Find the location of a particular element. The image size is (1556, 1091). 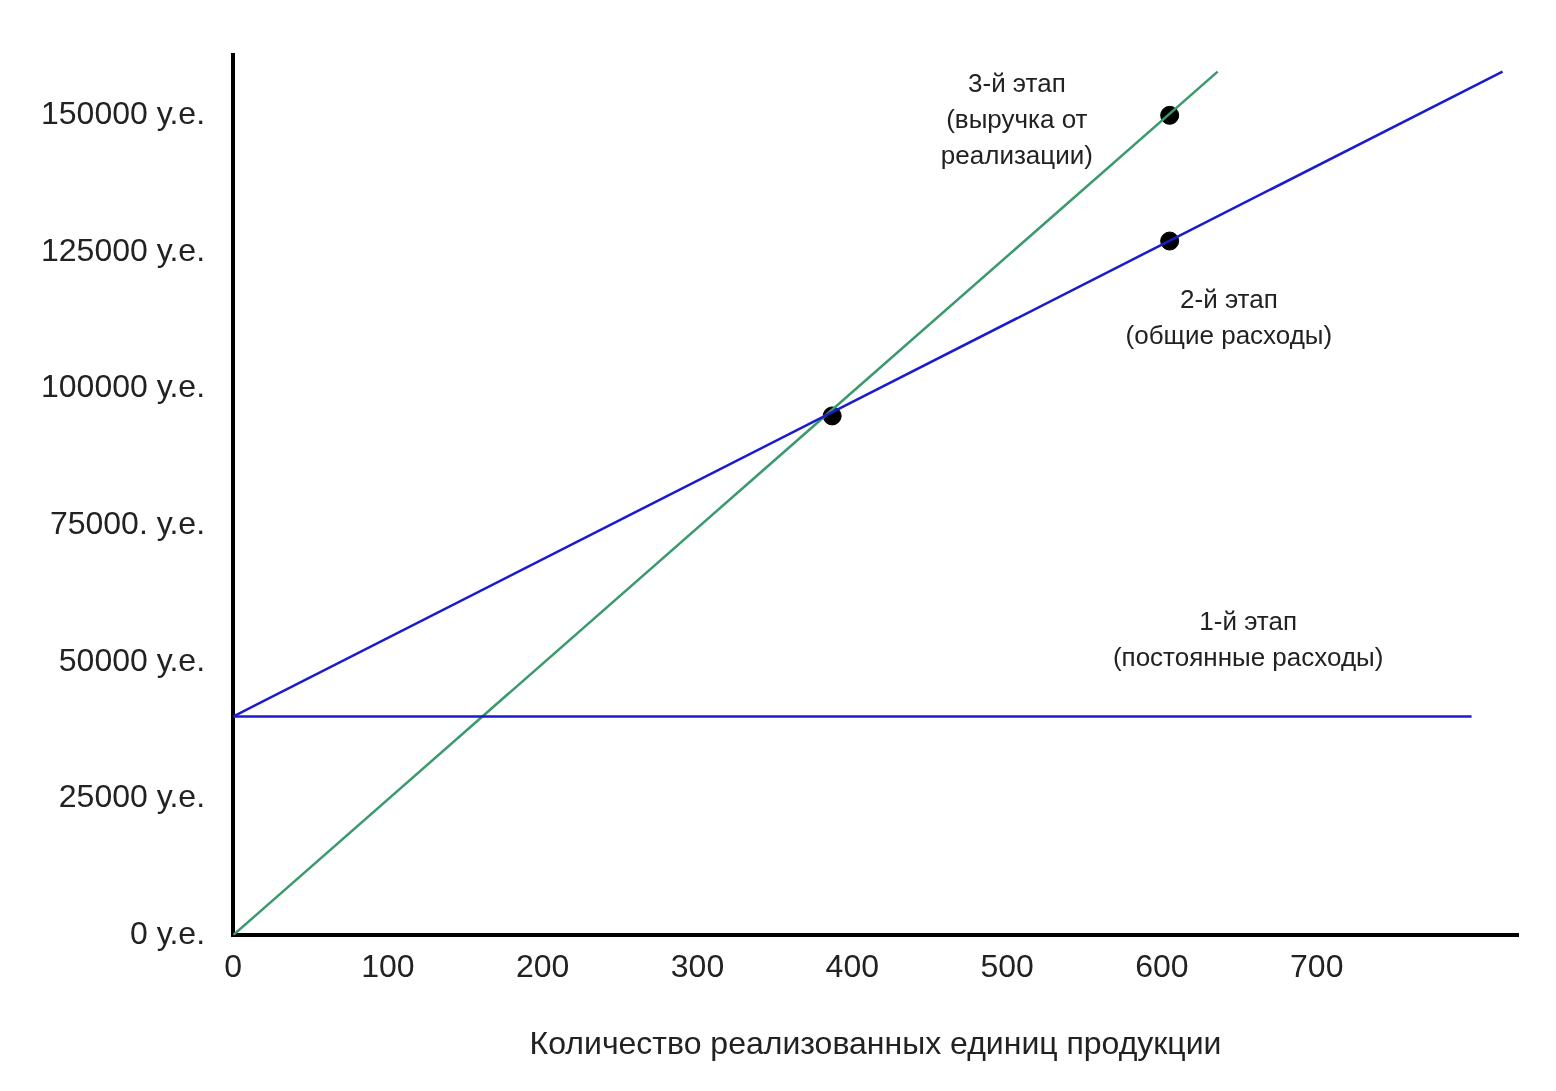

annotation: 2-й этап (общие расходы) is located at coordinates (1229, 317).